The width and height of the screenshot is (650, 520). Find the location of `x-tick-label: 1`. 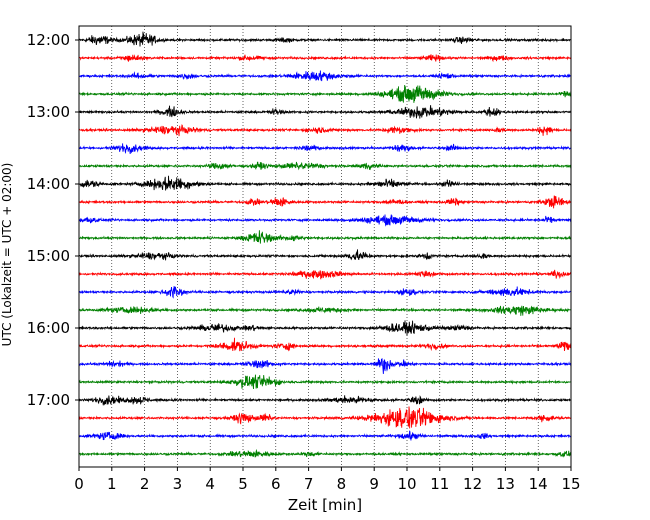

x-tick-label: 1 is located at coordinates (112, 484).